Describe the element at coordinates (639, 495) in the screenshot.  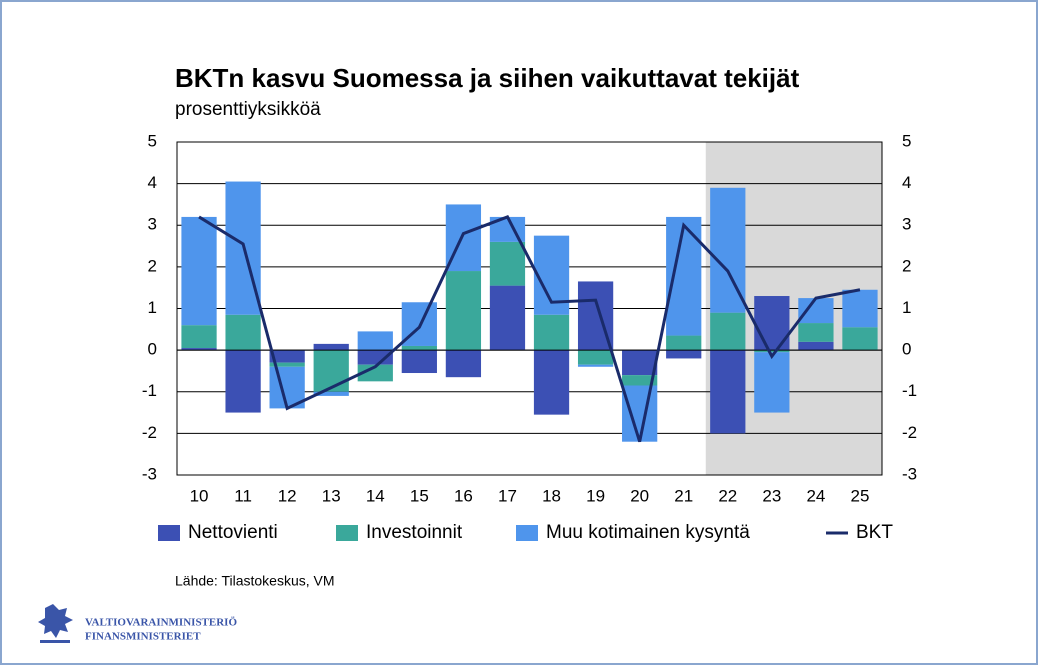
I see `x-tick-label: 20` at that location.